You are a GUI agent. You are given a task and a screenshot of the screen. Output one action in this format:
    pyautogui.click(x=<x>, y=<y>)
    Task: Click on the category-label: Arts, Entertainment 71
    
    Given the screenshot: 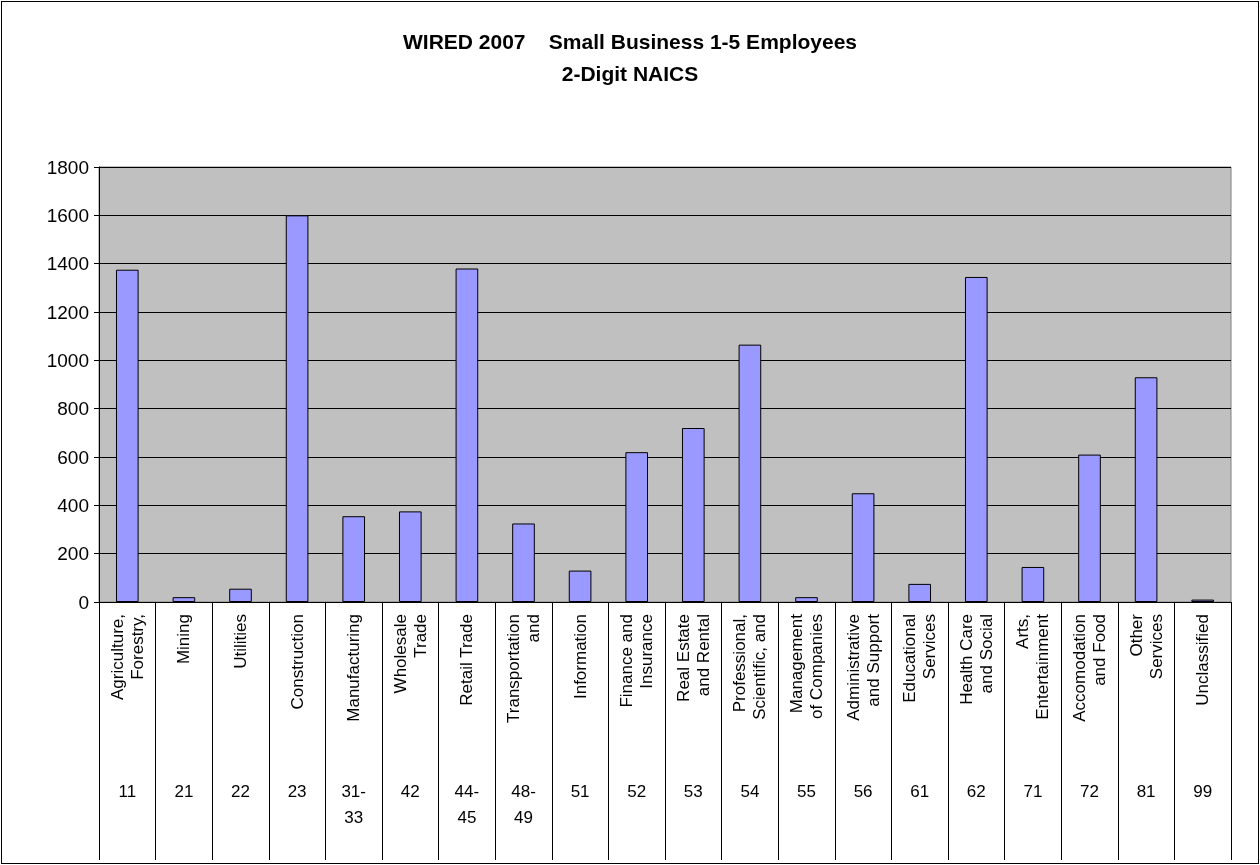 What is the action you would take?
    pyautogui.click(x=1033, y=707)
    